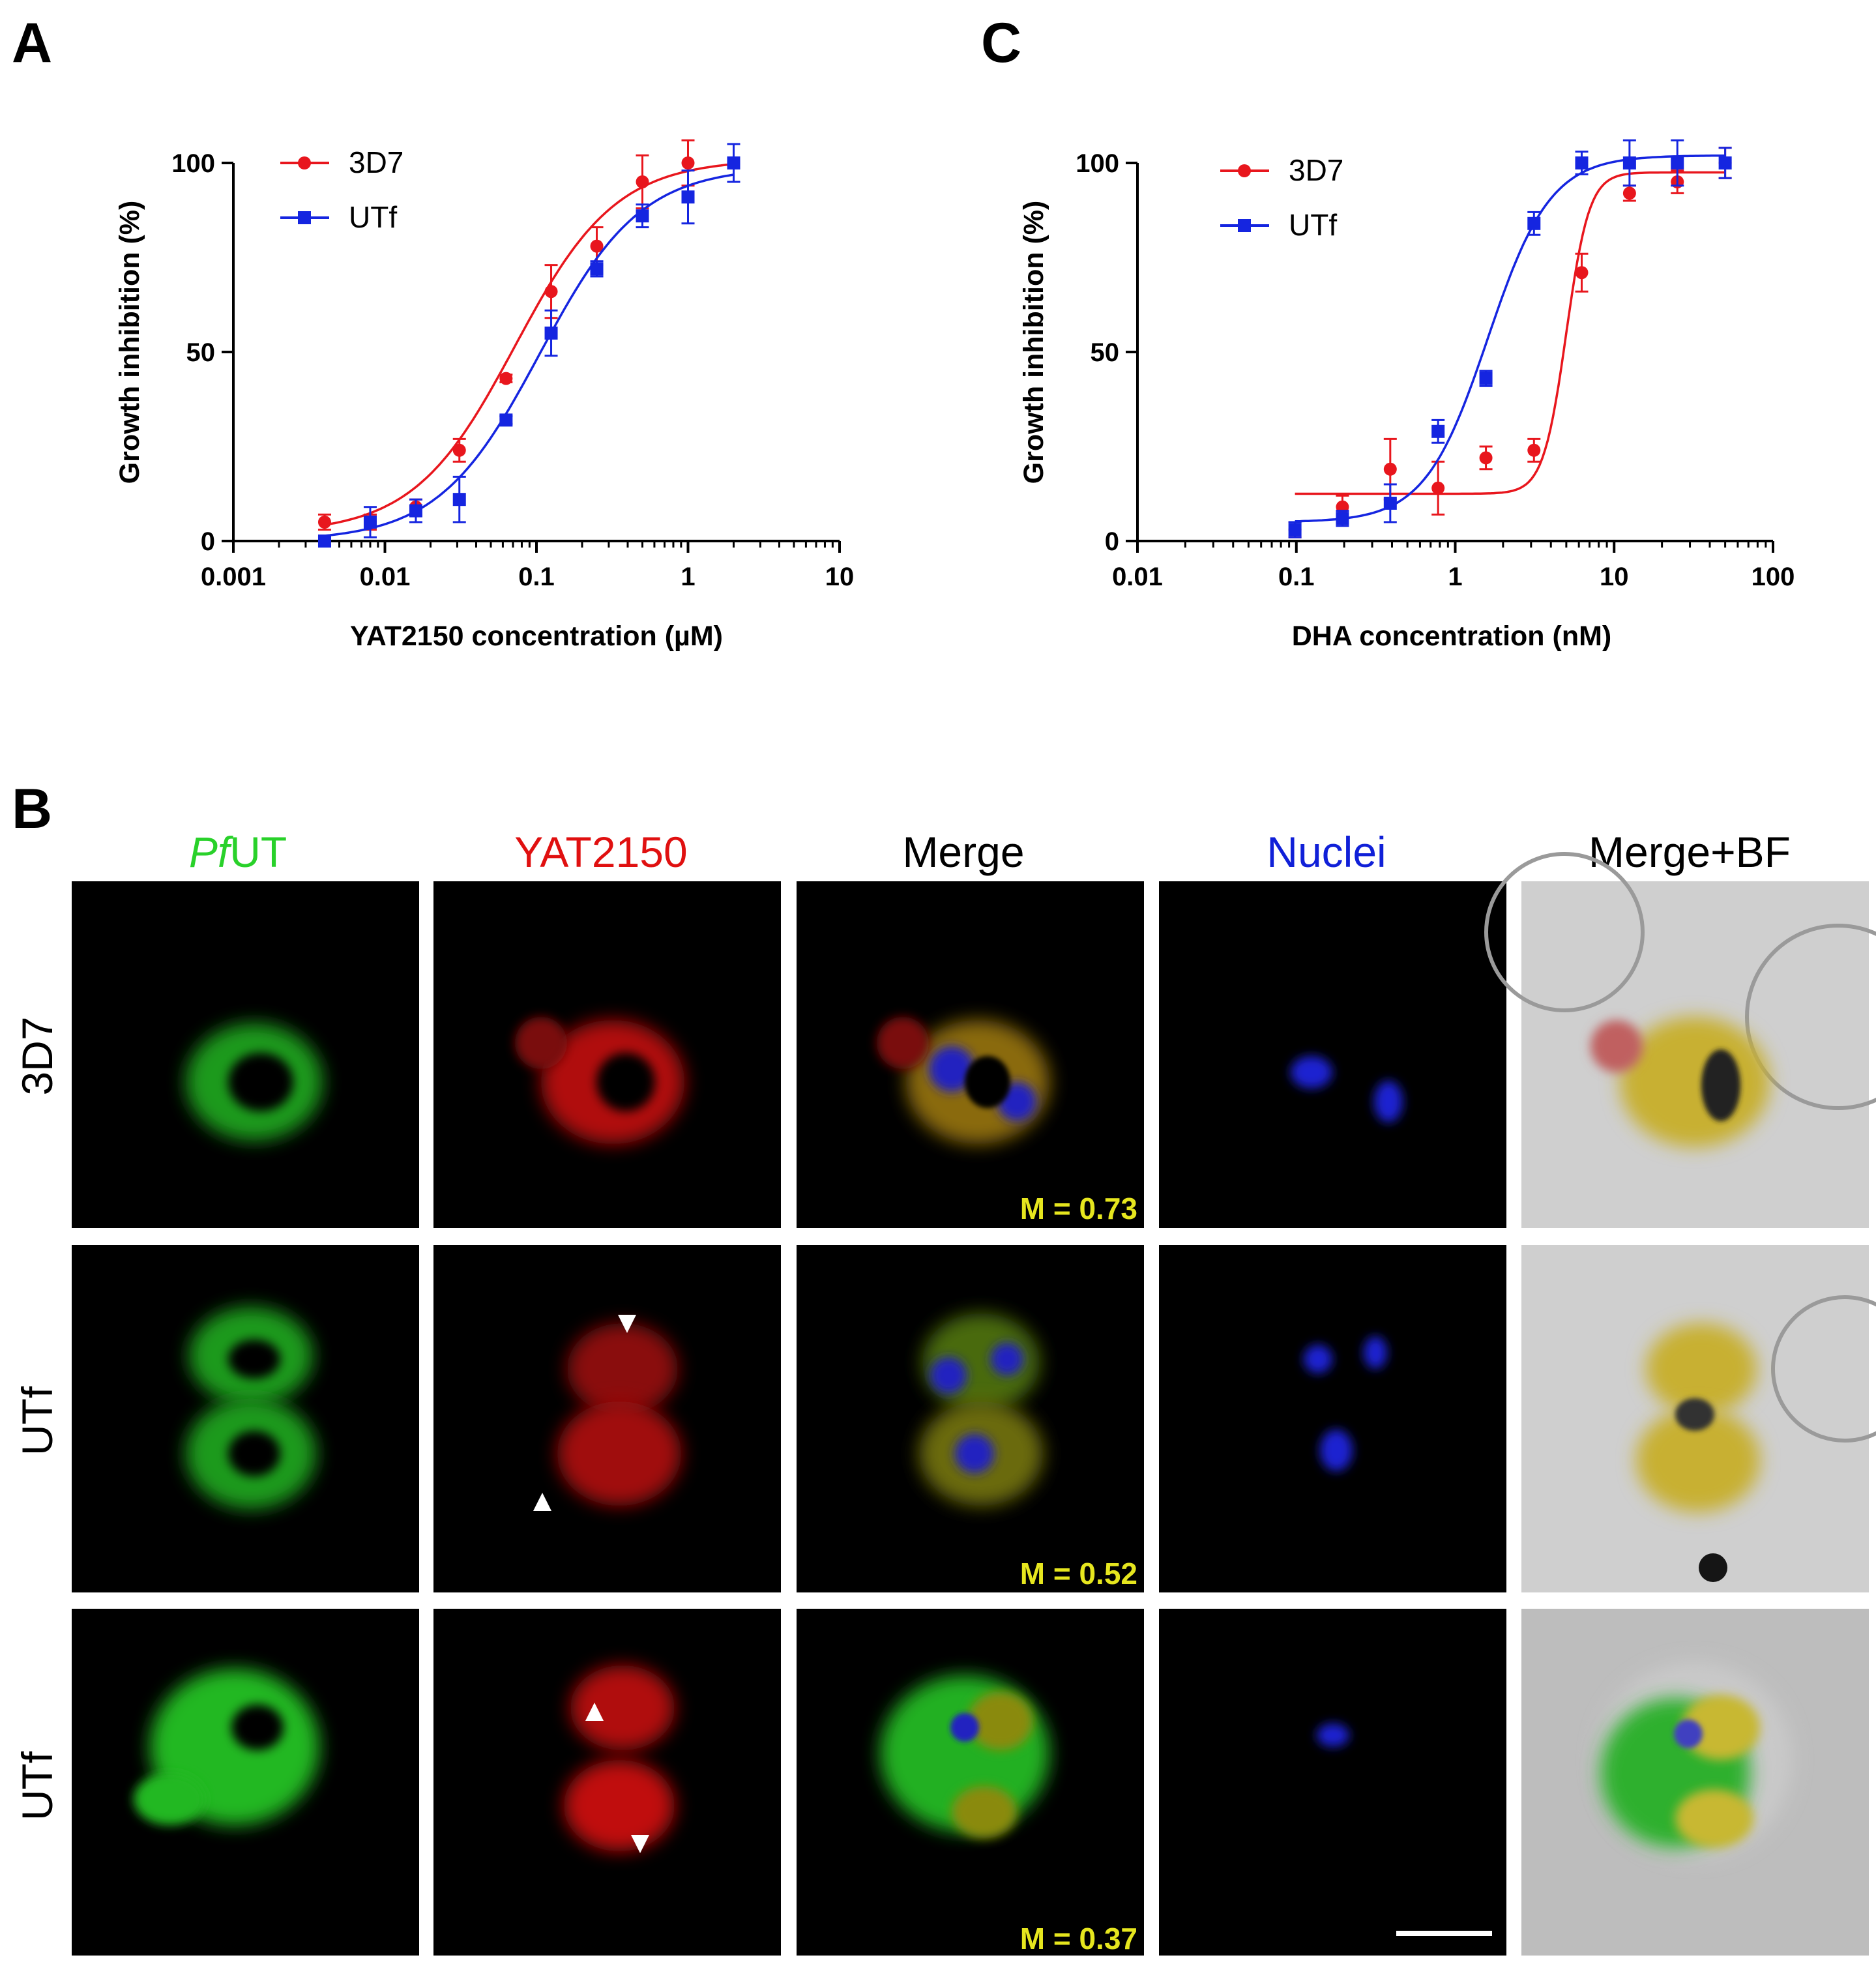 The width and height of the screenshot is (1876, 1964). I want to click on image-row1-yat2150, so click(607, 1054).